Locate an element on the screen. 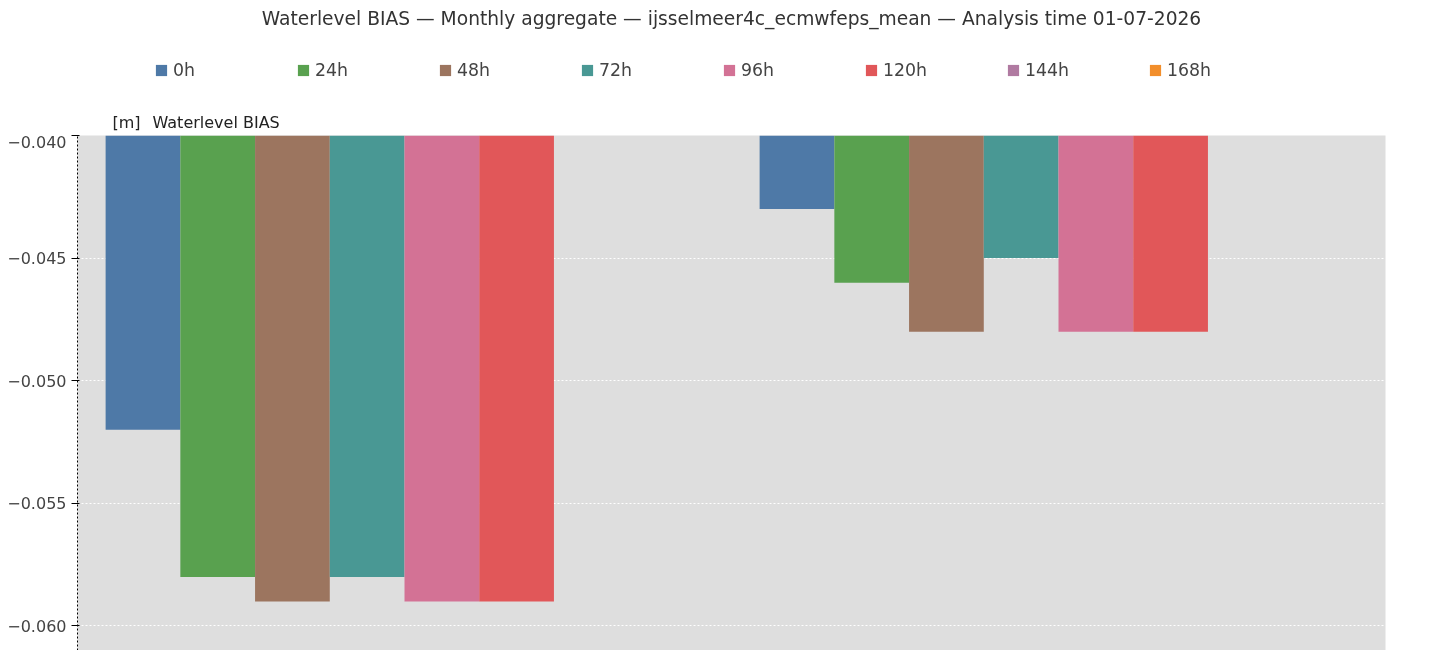 The width and height of the screenshot is (1437, 659). y-tick-label: −0.055 is located at coordinates (37, 504).